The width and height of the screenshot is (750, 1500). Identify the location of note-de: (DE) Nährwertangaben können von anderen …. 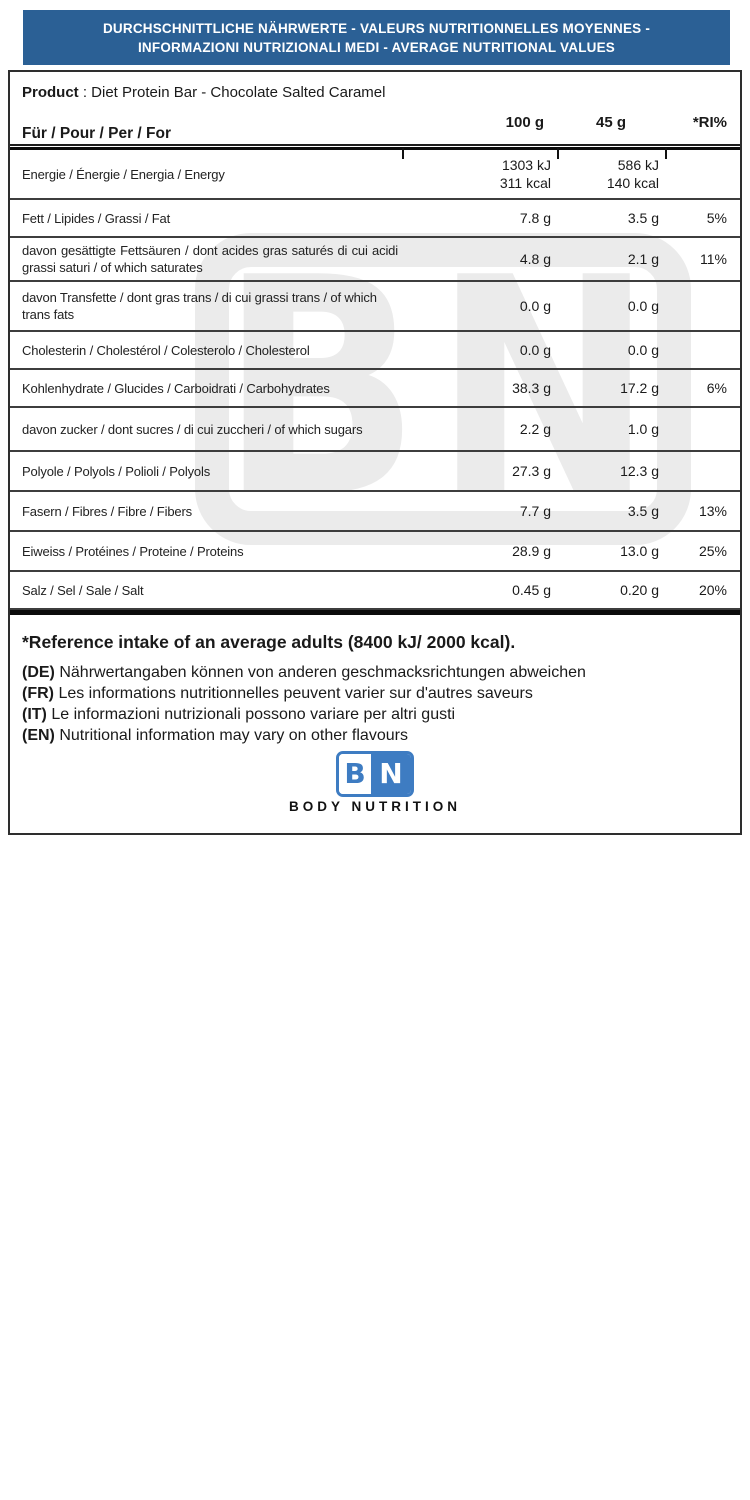
(375, 672).